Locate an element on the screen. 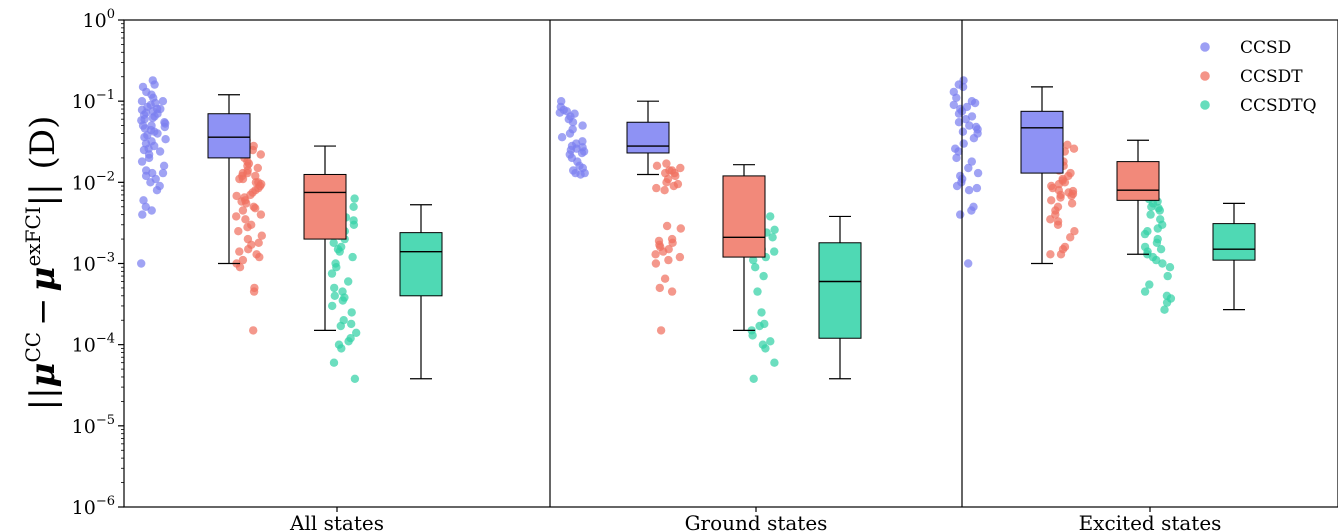 Image resolution: width=1338 pixels, height=531 pixels. box-ccsdt is located at coordinates (744, 247).